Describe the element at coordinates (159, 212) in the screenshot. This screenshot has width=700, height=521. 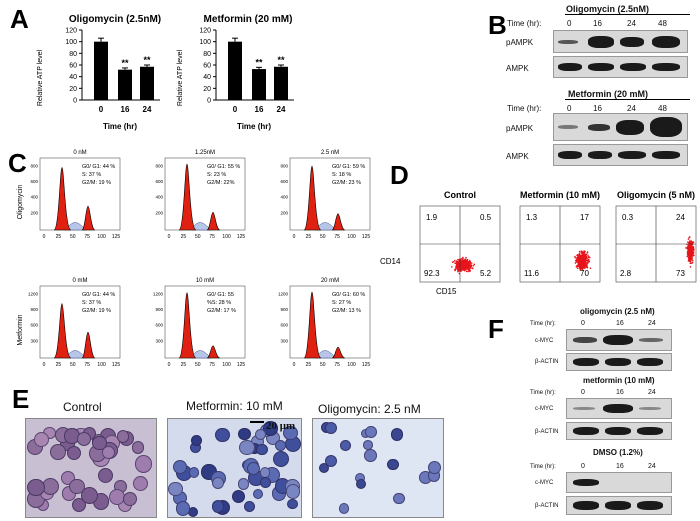
I see `svg-text: 200` at that location.